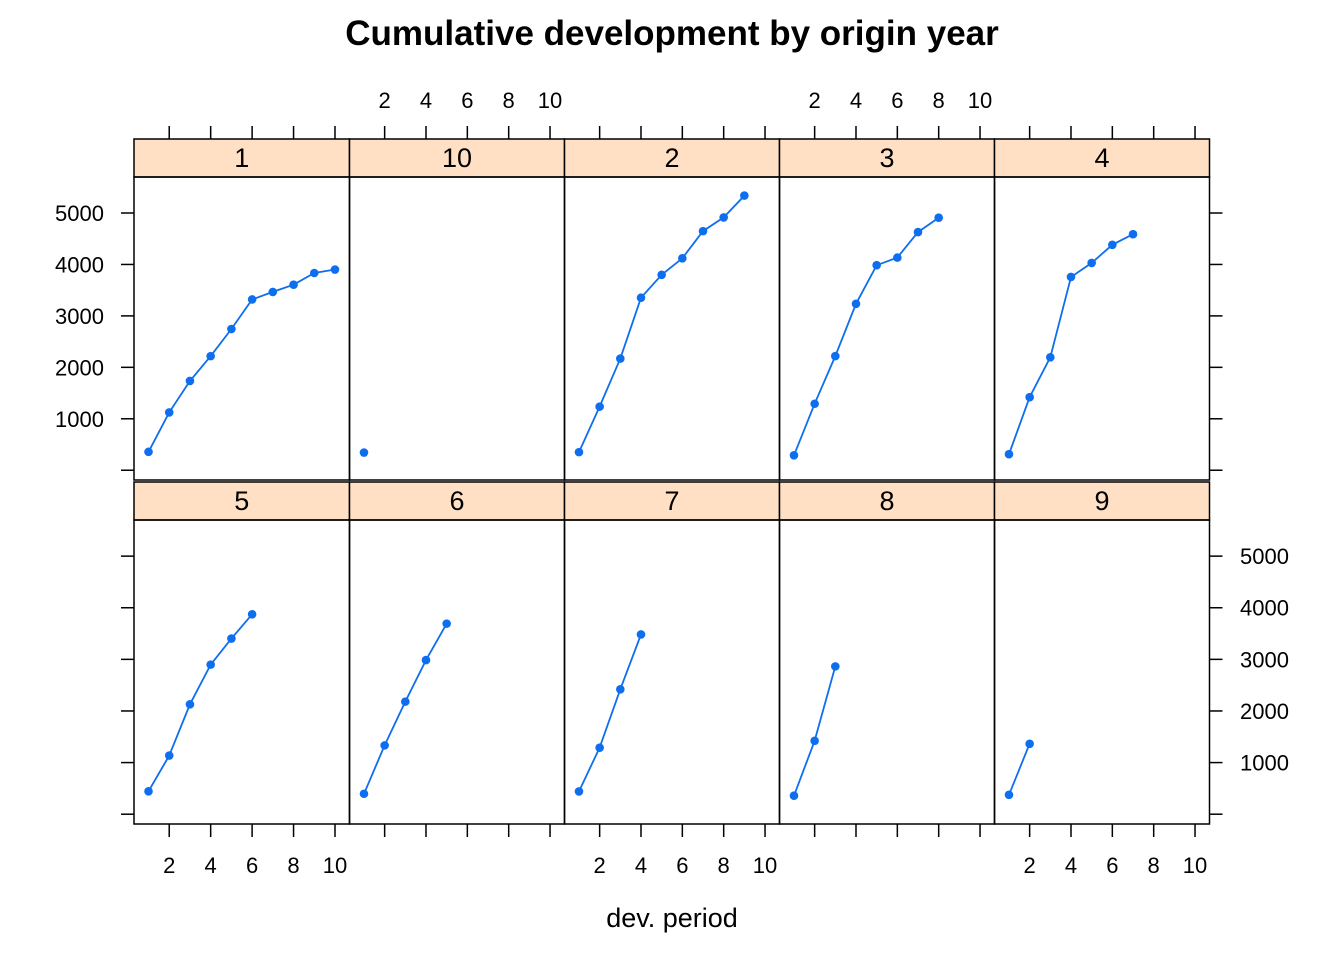 The width and height of the screenshot is (1344, 960). I want to click on strip-label-3: 3, so click(886, 158).